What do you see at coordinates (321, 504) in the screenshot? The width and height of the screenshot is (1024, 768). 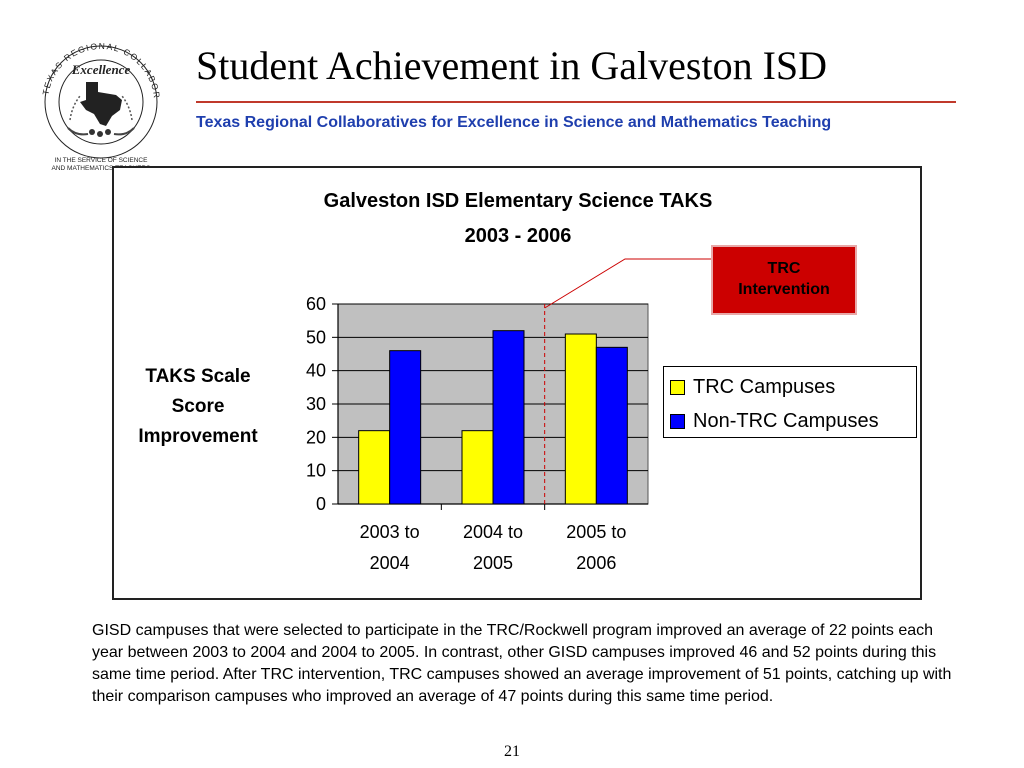 I see `y-tick-label: 0` at bounding box center [321, 504].